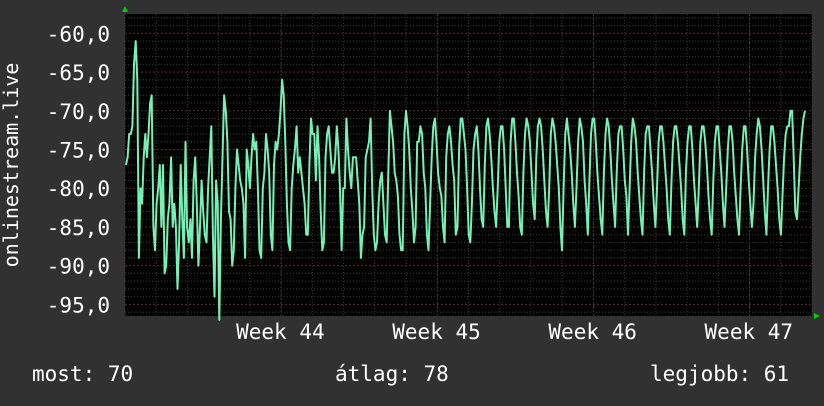  I want to click on y-tick-label: -85,0, so click(78, 228).